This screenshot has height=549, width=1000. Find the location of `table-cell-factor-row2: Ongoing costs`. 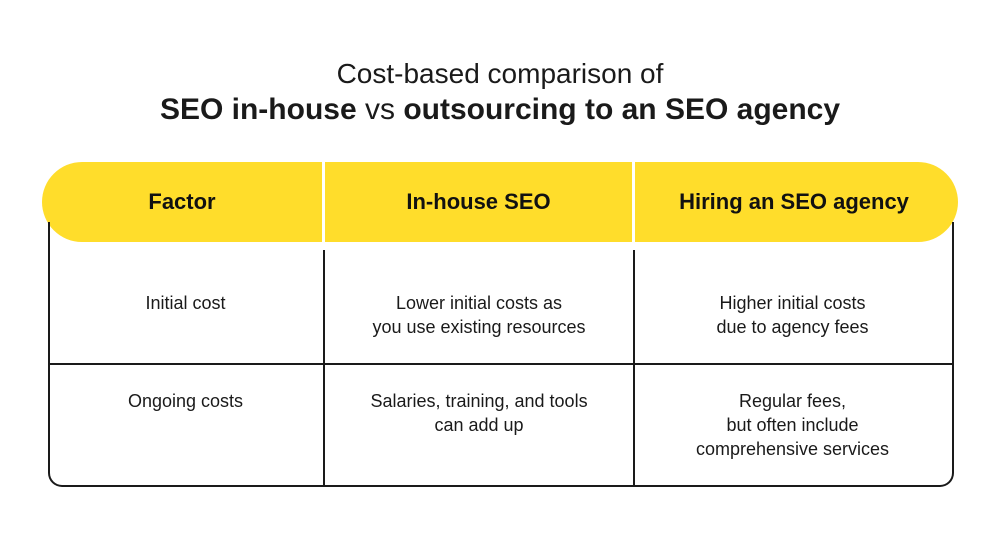

table-cell-factor-row2: Ongoing costs is located at coordinates (185, 401).